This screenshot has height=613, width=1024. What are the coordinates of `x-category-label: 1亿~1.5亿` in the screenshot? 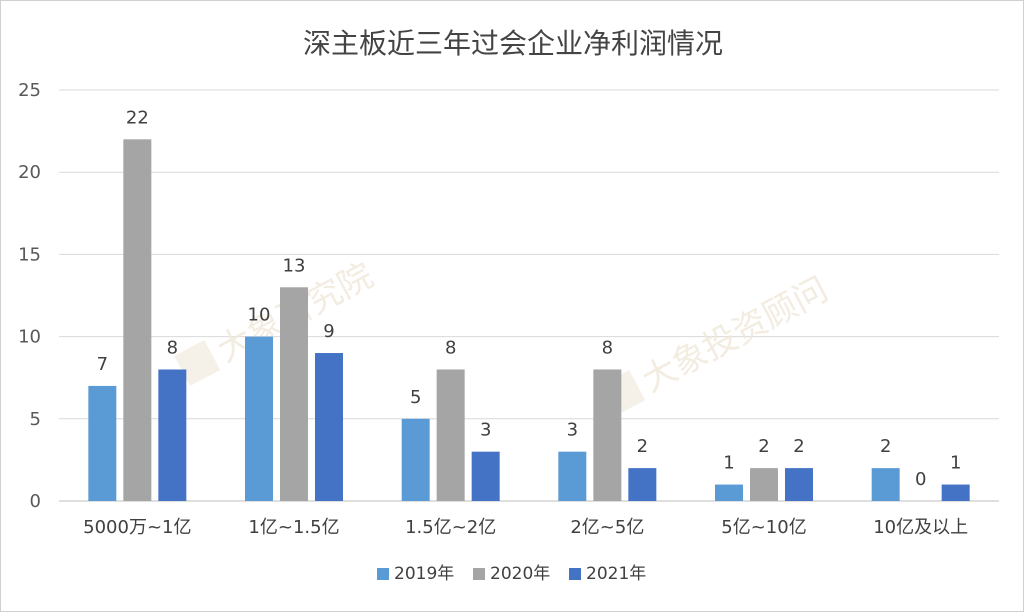 It's located at (293, 527).